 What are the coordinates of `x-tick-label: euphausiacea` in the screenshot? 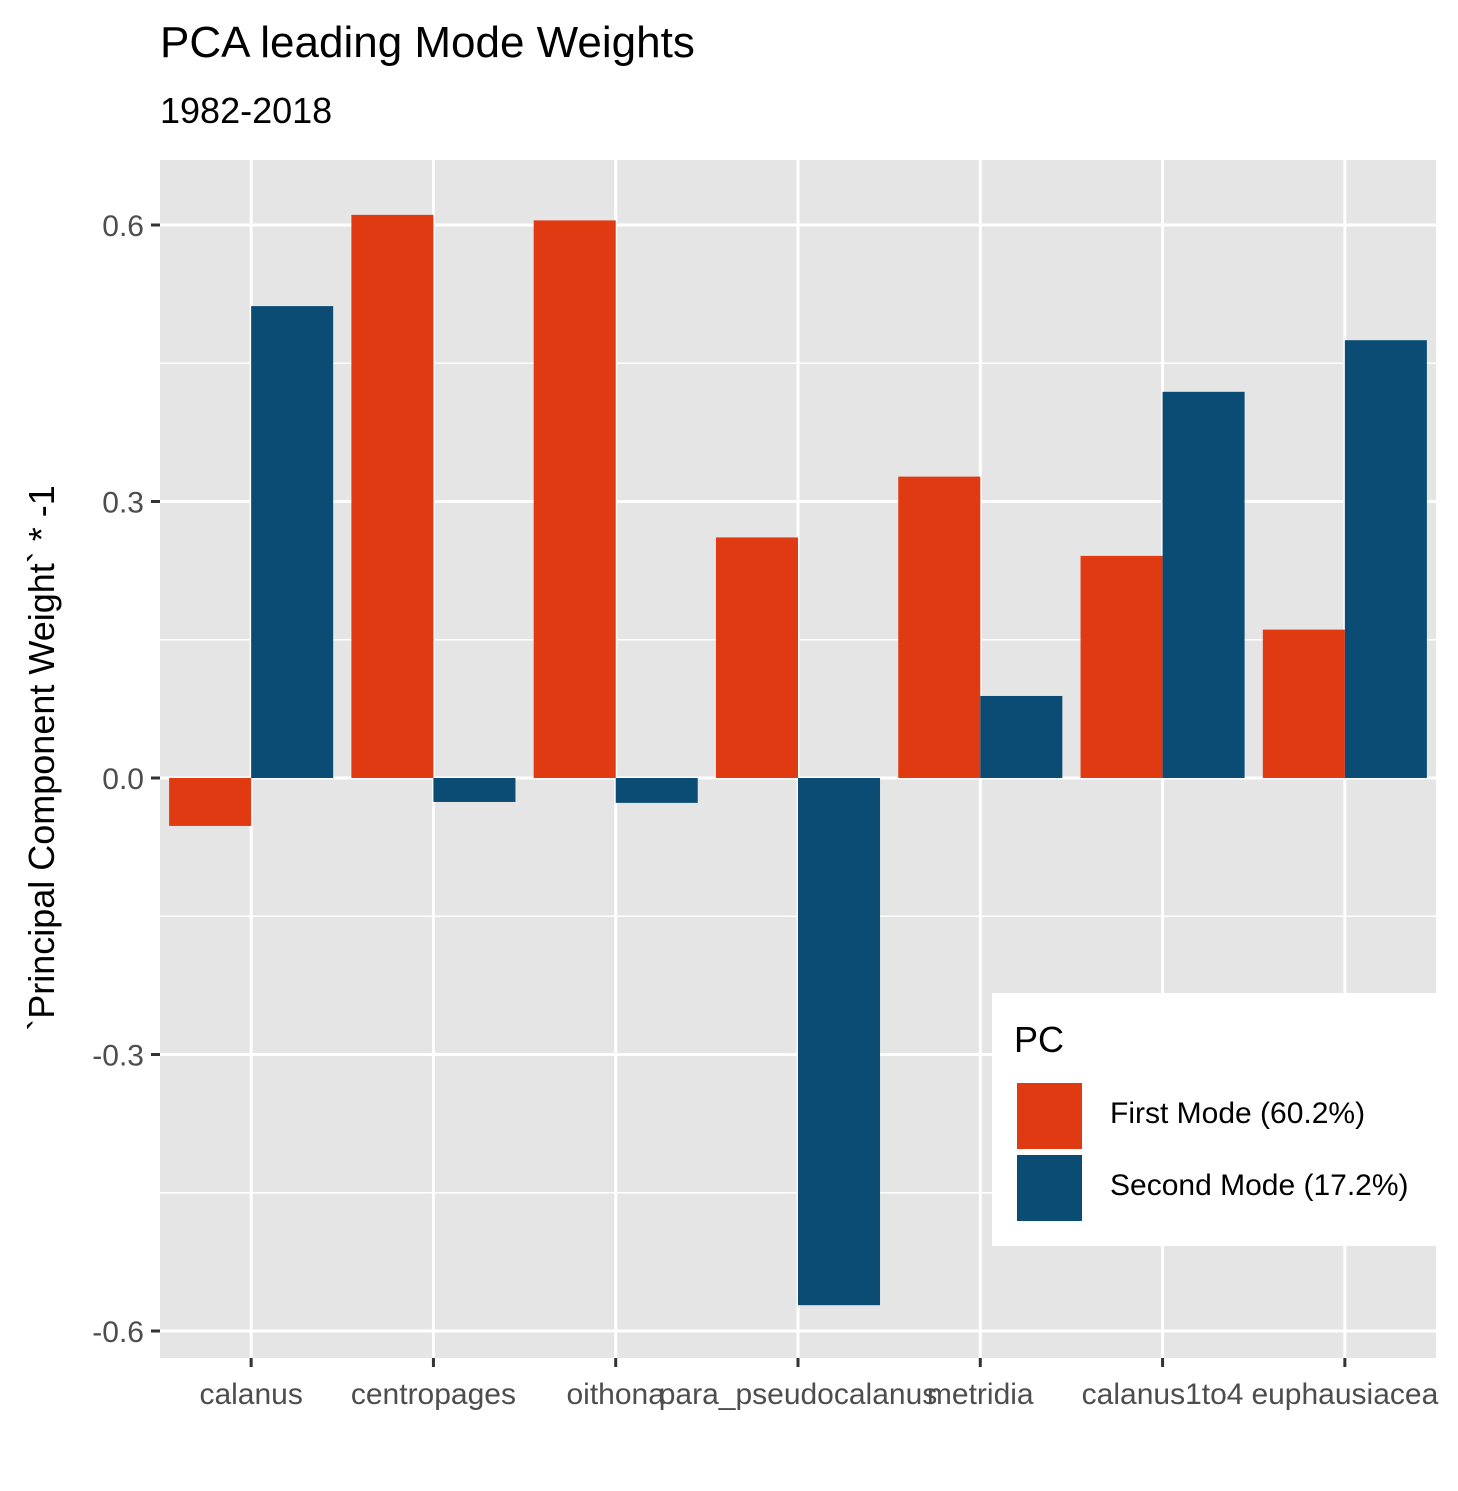 It's located at (1344, 1394).